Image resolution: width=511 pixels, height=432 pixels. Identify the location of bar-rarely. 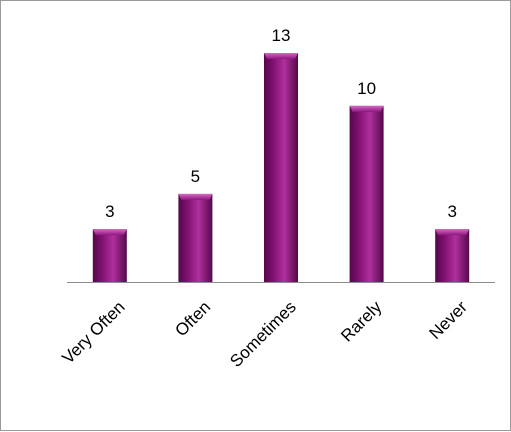
(366, 193).